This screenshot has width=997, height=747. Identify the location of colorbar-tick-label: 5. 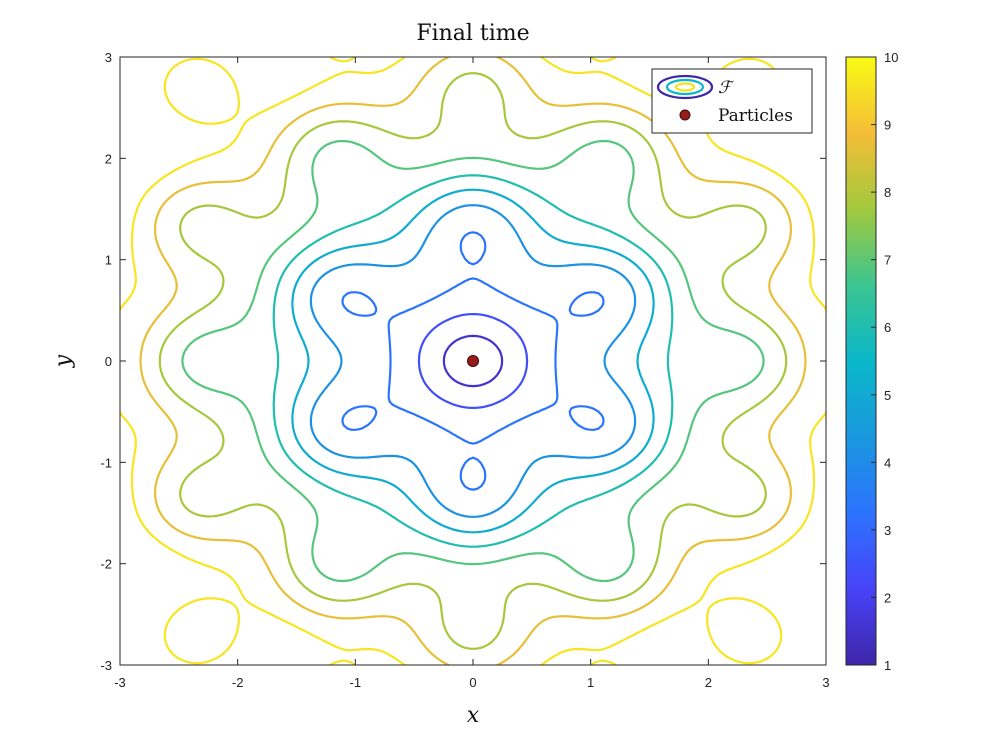
(887, 395).